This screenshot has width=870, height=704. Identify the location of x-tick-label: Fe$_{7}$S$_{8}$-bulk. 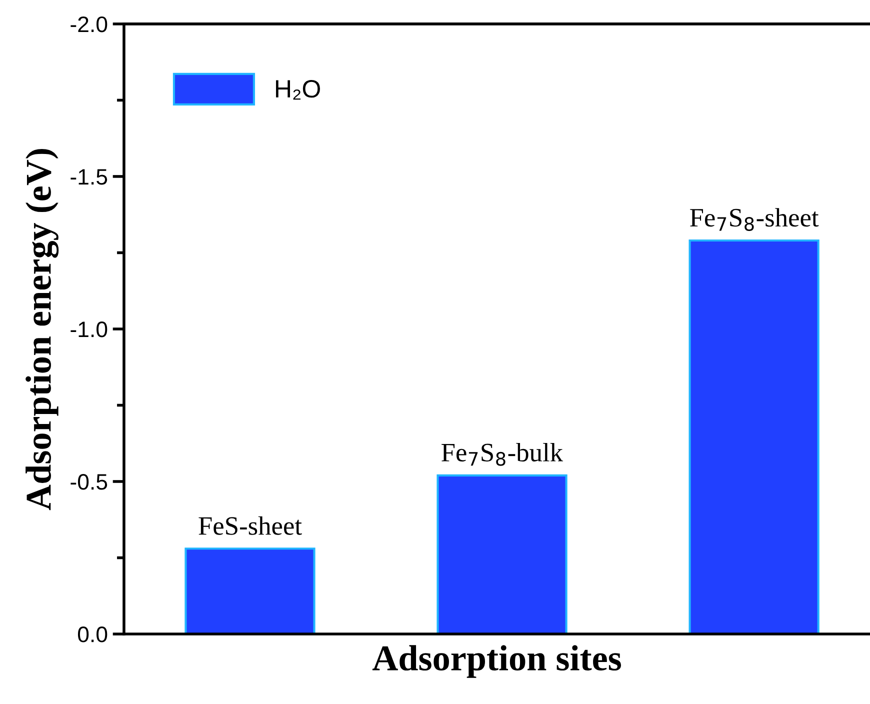
(503, 454).